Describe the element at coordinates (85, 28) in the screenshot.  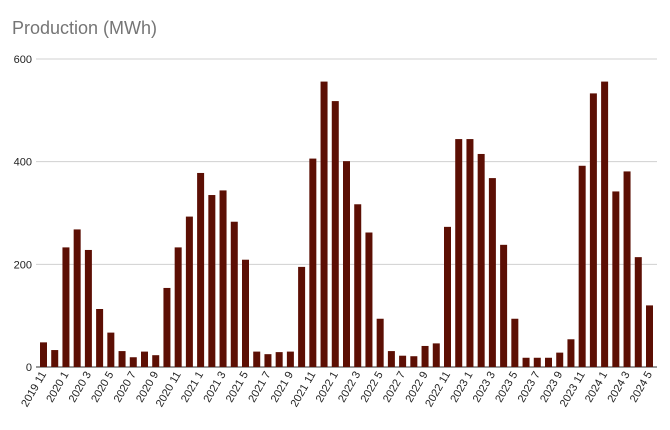
I see `chart-title: Production (MWh)` at that location.